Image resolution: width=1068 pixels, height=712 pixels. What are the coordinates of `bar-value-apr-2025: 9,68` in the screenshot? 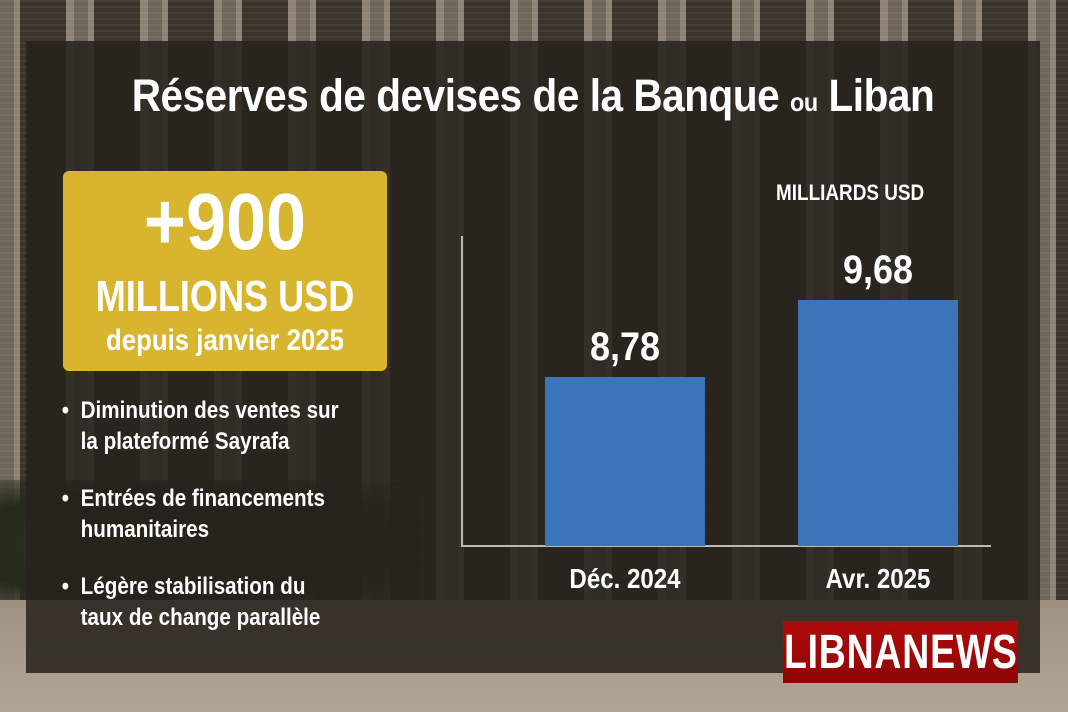 It's located at (878, 270).